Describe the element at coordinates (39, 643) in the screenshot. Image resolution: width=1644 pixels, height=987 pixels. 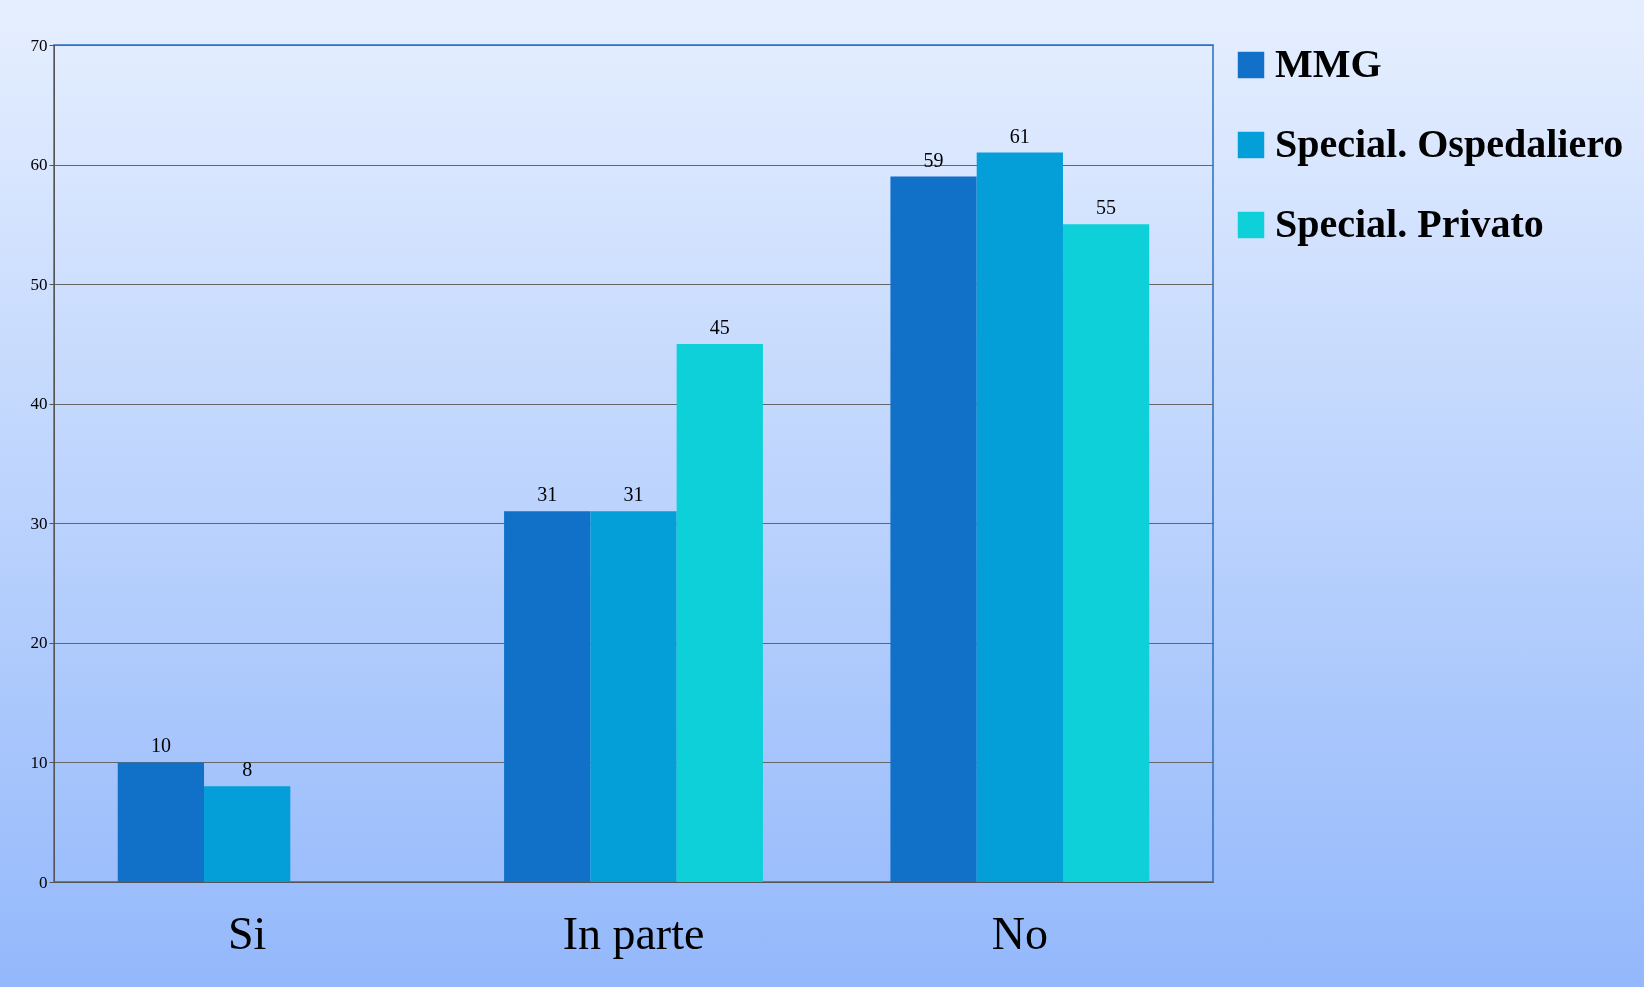
I see `y-tick-label: 20` at that location.